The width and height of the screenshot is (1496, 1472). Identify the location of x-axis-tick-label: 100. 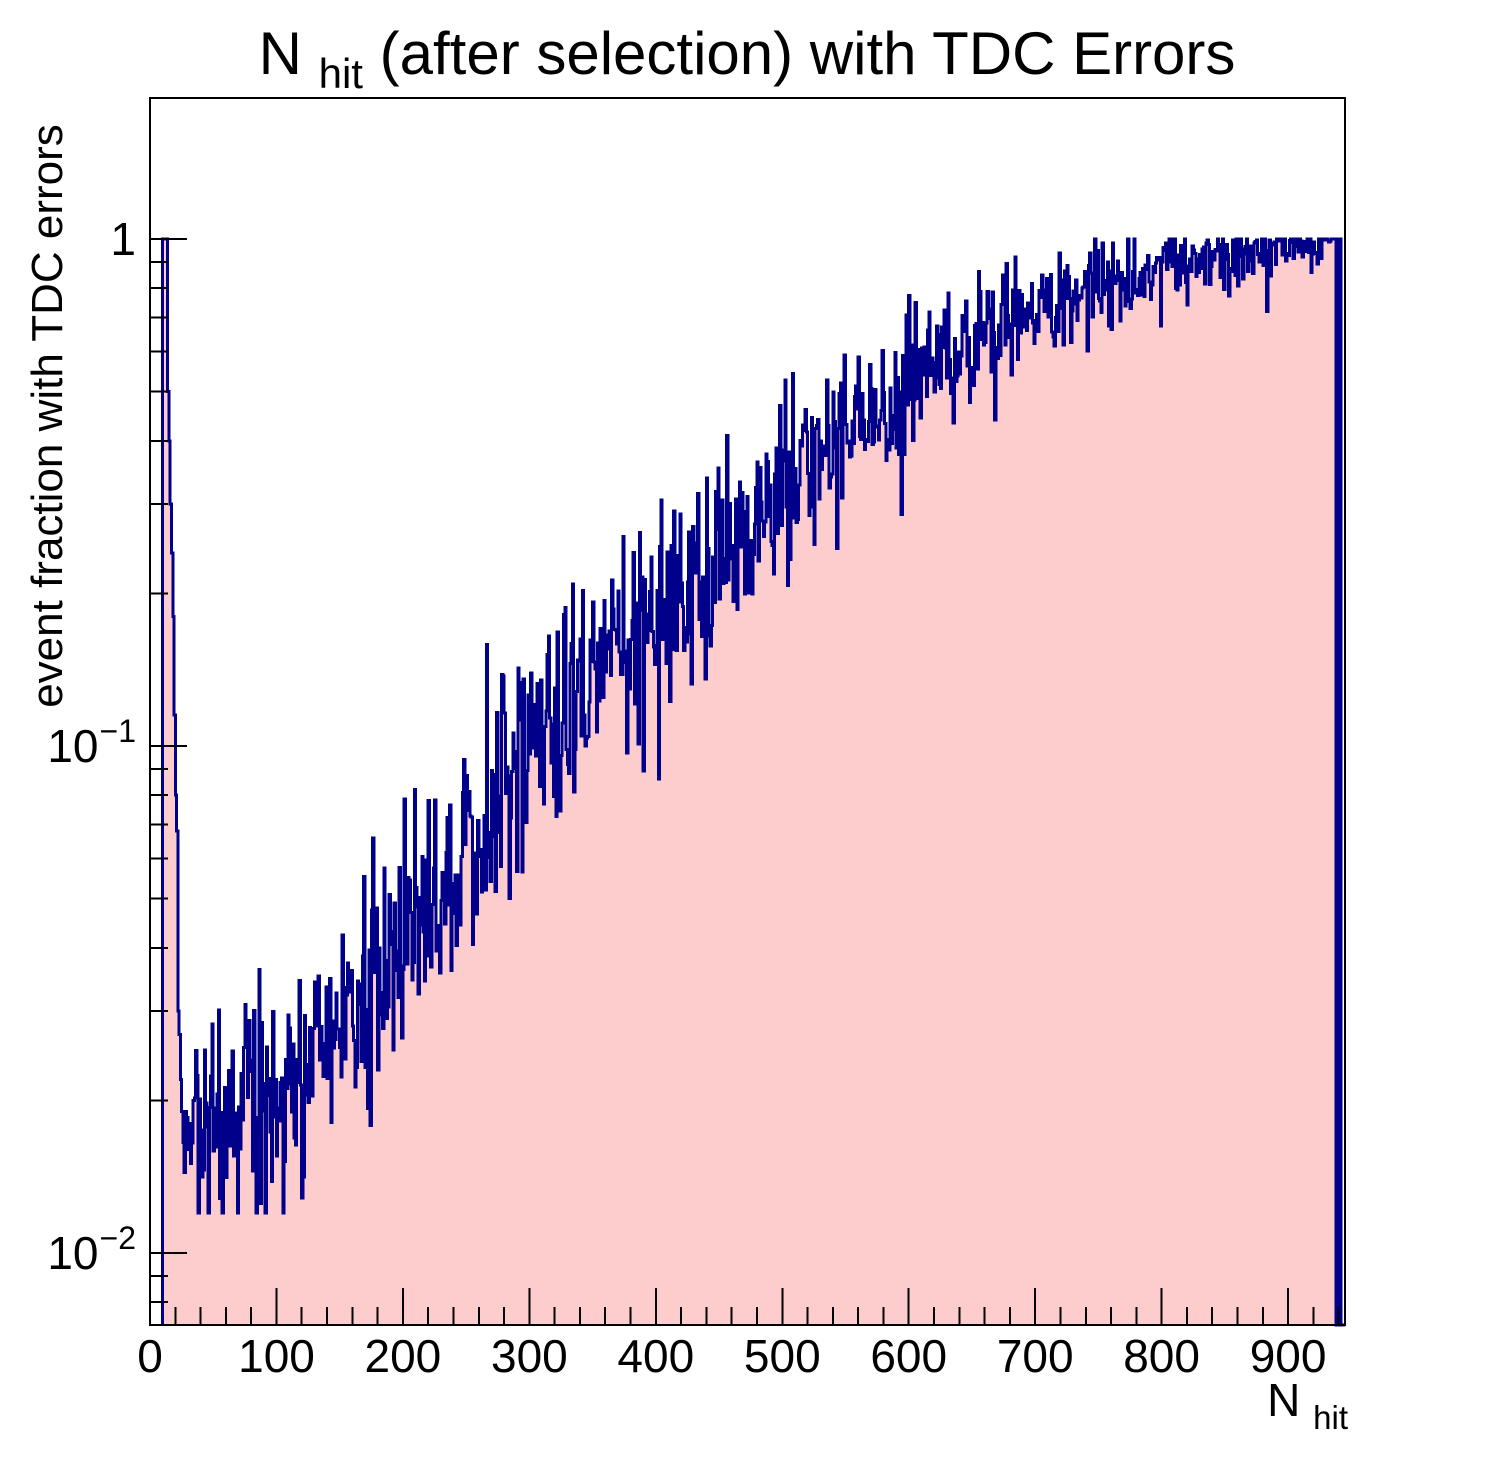
(276, 1356).